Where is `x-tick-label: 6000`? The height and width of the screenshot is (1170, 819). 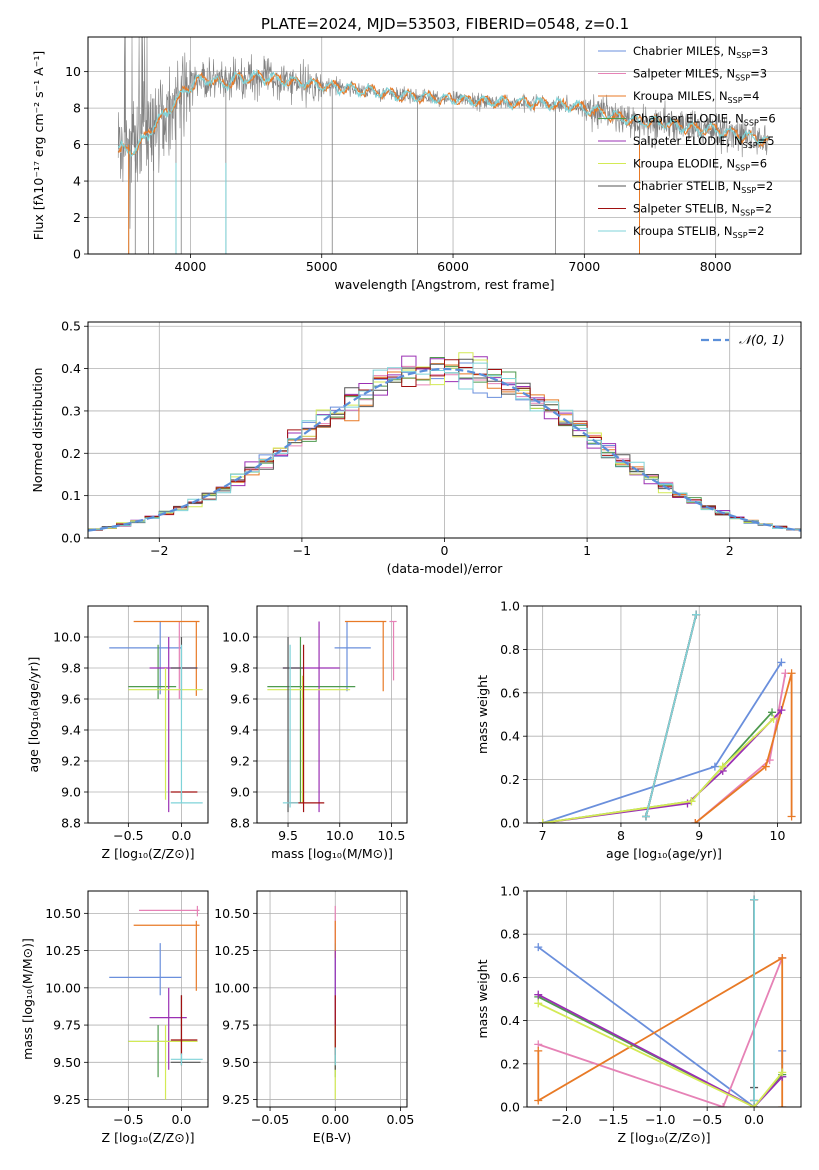 x-tick-label: 6000 is located at coordinates (453, 266).